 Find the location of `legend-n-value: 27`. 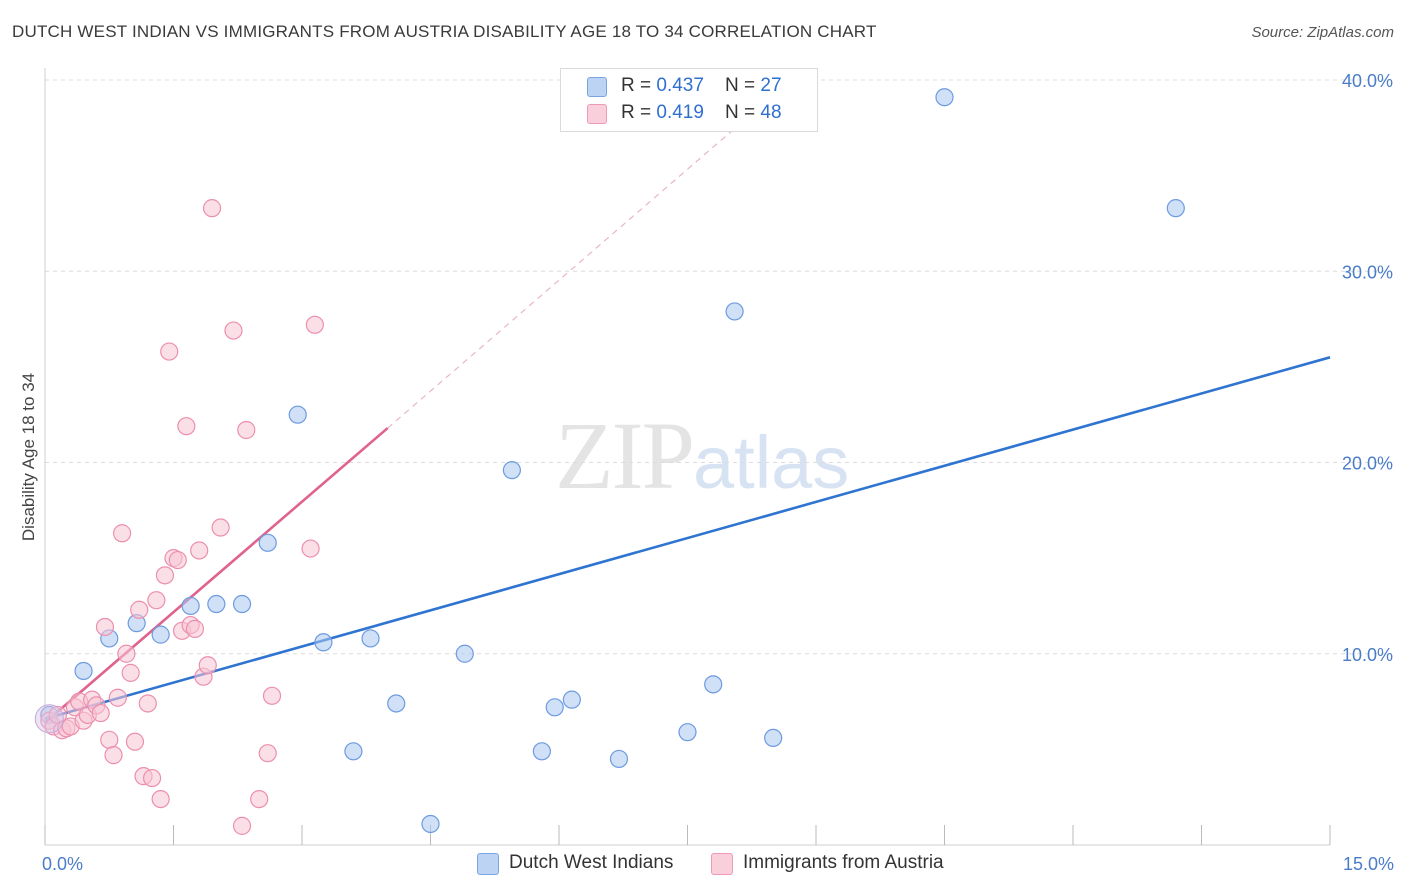

legend-n-value: 27 is located at coordinates (771, 85).